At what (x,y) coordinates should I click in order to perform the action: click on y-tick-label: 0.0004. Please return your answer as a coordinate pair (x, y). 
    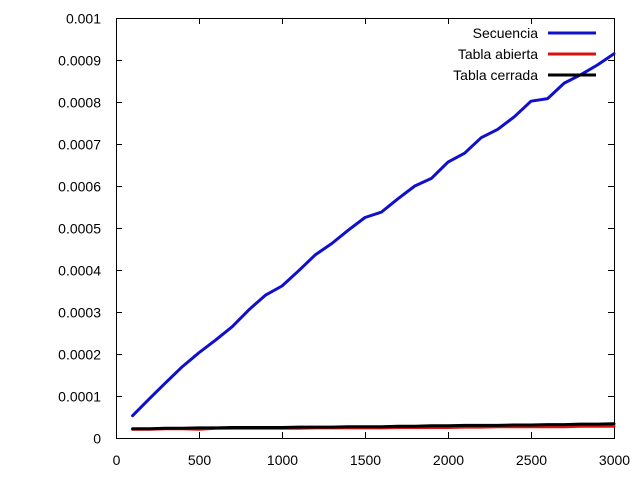
    Looking at the image, I should click on (79, 271).